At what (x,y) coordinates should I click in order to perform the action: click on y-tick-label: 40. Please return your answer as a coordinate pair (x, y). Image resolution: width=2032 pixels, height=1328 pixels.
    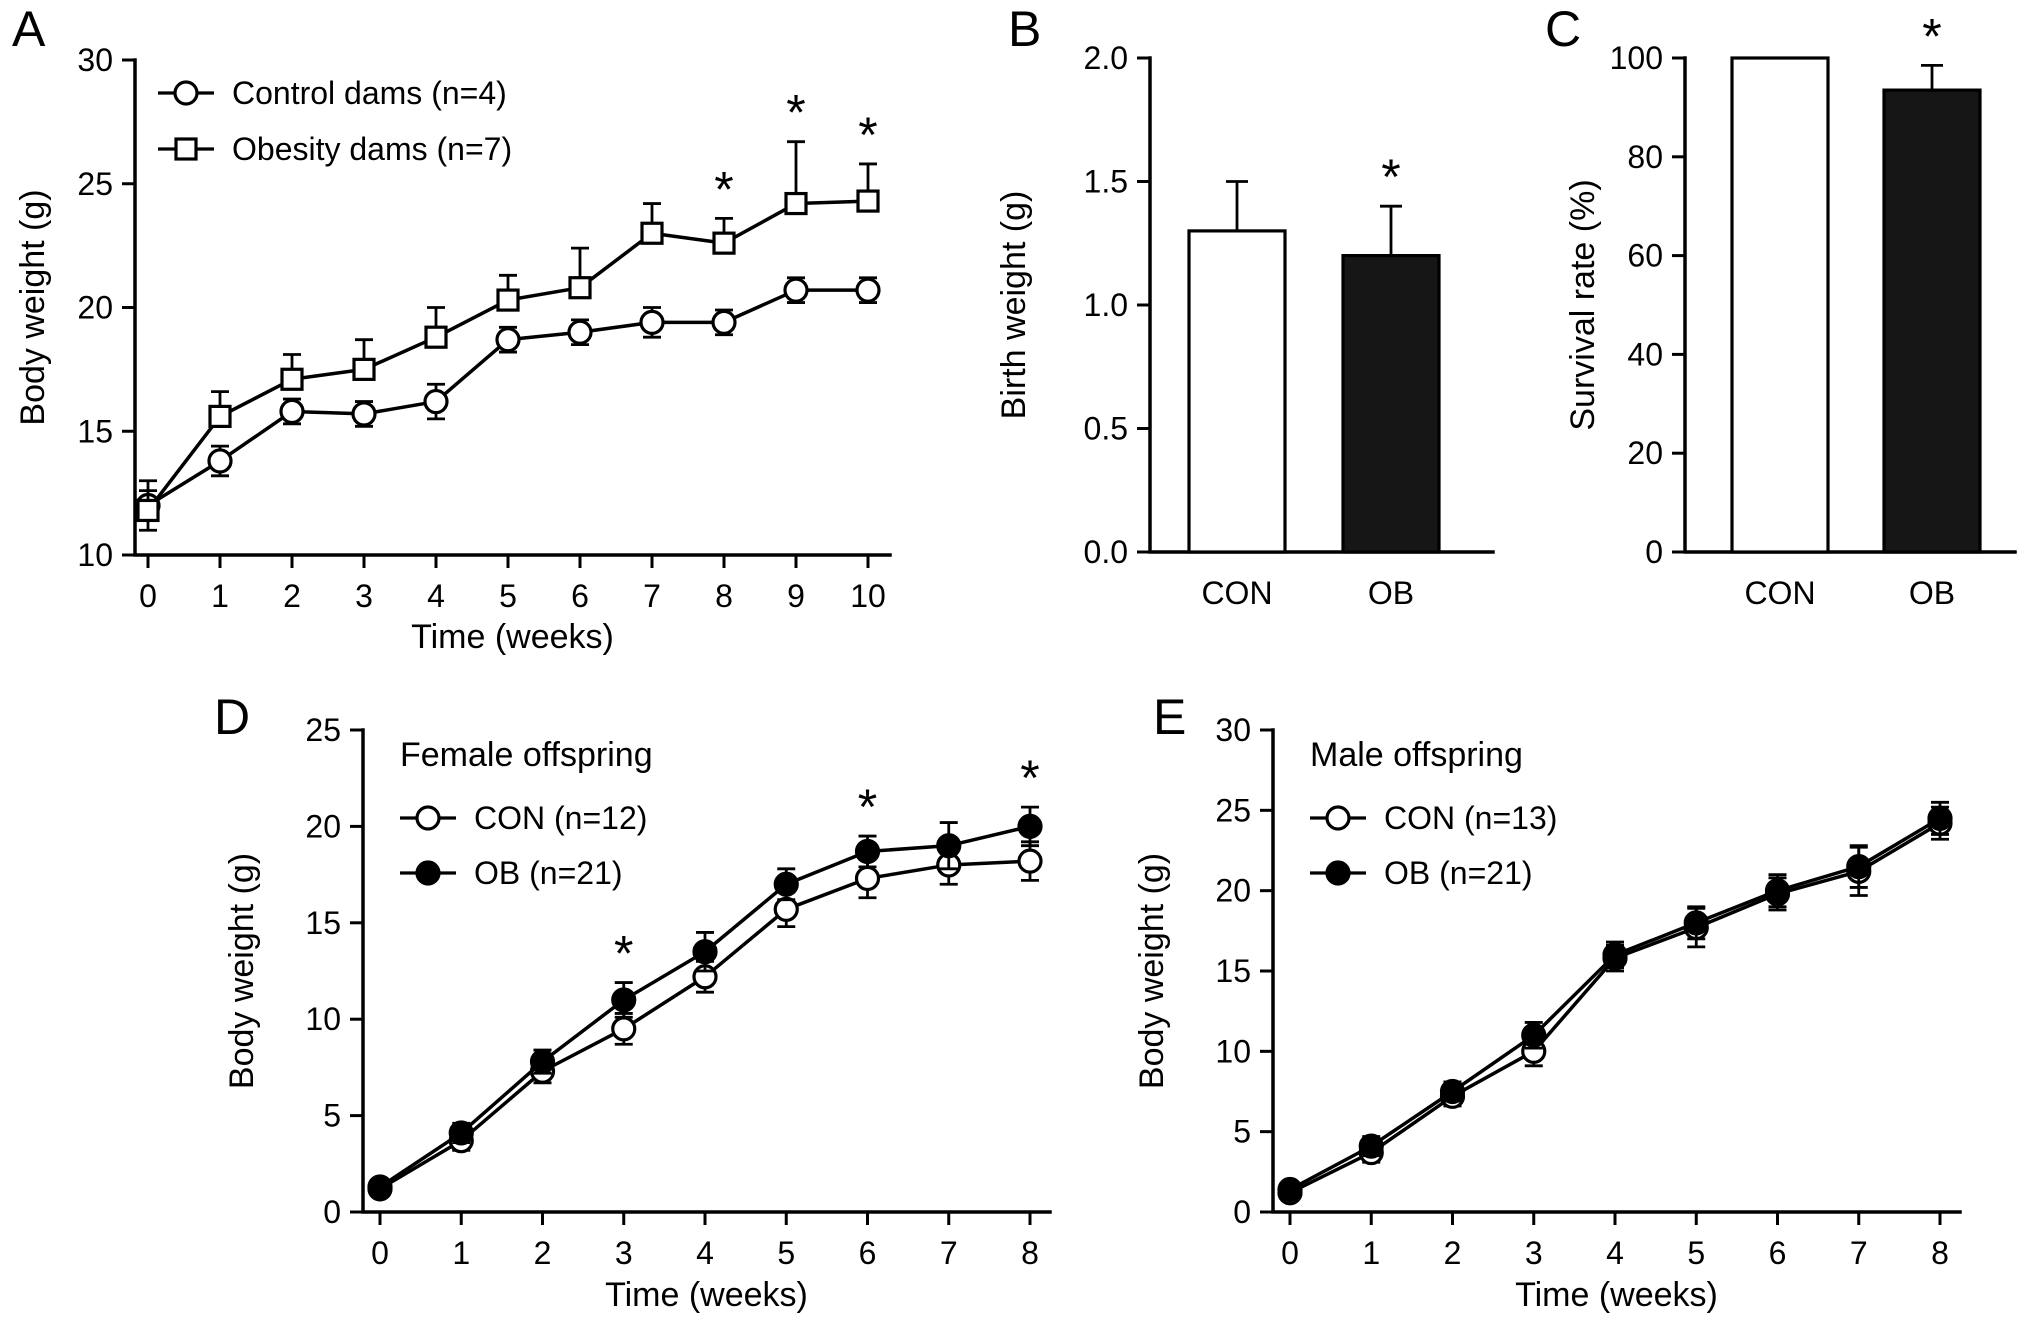
    Looking at the image, I should click on (1645, 354).